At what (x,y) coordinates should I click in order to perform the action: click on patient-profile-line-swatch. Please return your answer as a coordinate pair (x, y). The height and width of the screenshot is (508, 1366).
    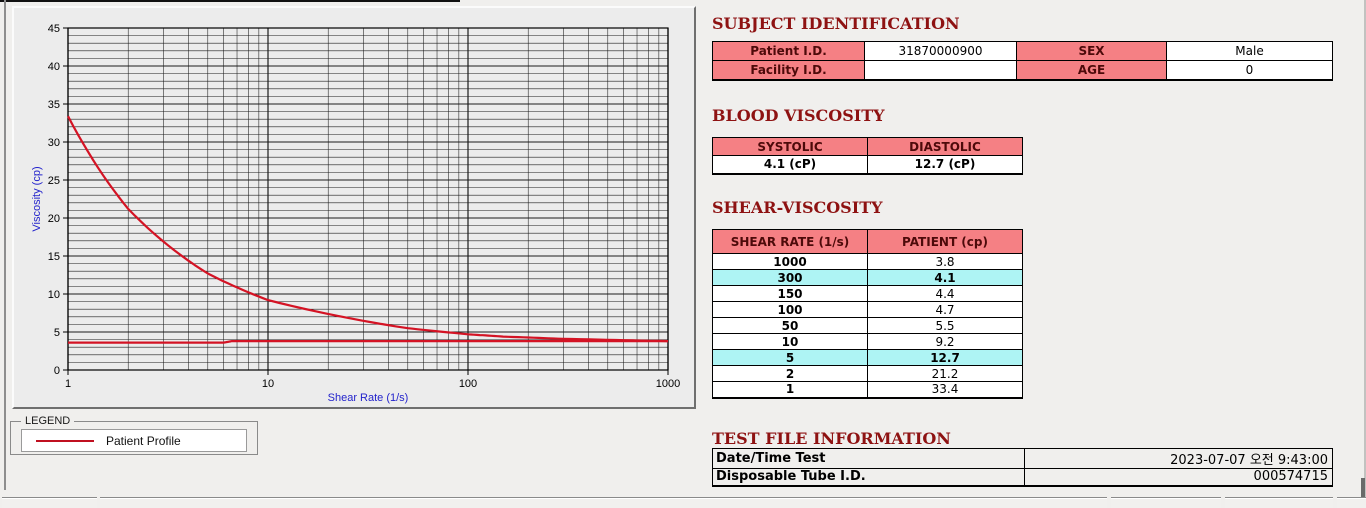
    Looking at the image, I should click on (65, 440).